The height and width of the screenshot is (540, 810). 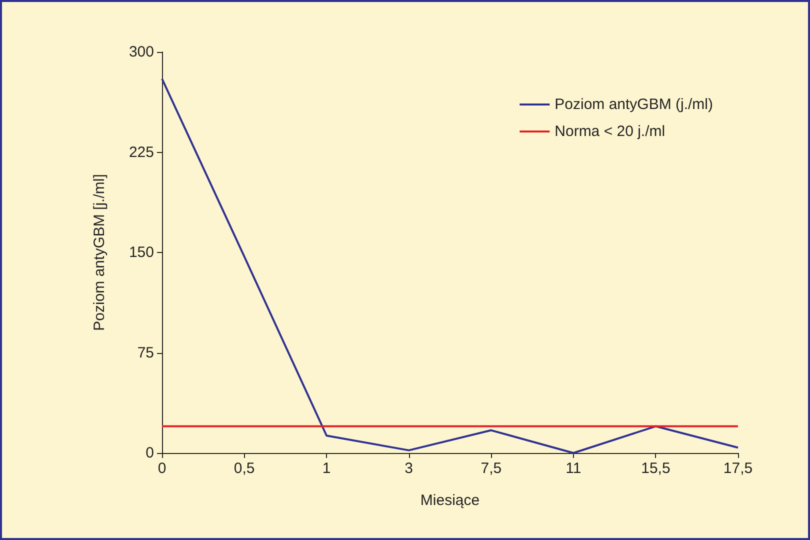 I want to click on y-axis-title: Poziom antyGBM [j./ml], so click(x=99, y=252).